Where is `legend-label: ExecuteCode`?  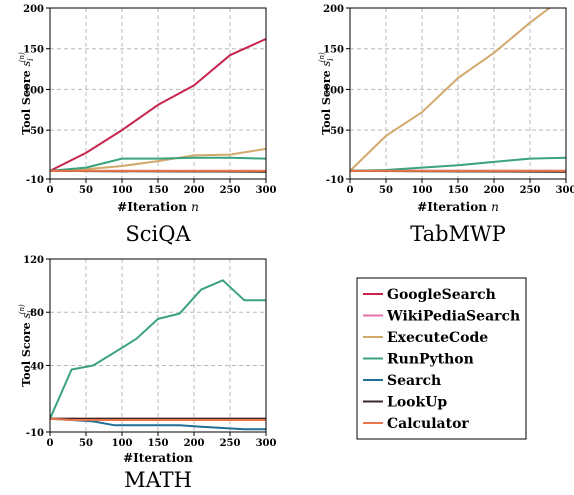 legend-label: ExecuteCode is located at coordinates (437, 338).